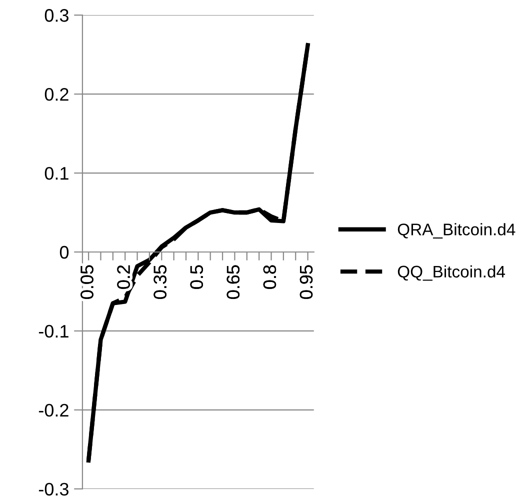 Image resolution: width=532 pixels, height=504 pixels. What do you see at coordinates (233, 282) in the screenshot?
I see `x-tick-label: 0.65` at bounding box center [233, 282].